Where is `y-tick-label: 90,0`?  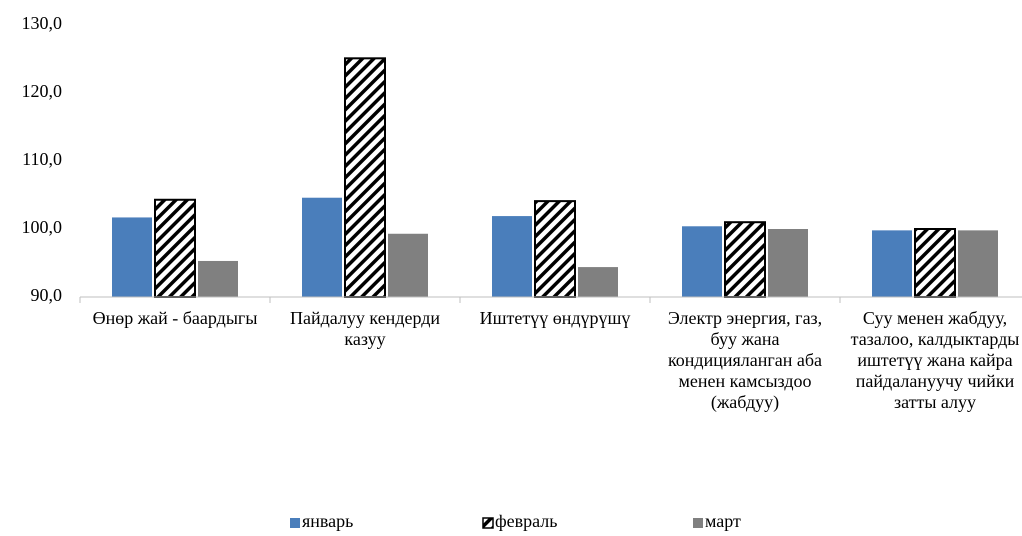 y-tick-label: 90,0 is located at coordinates (47, 295).